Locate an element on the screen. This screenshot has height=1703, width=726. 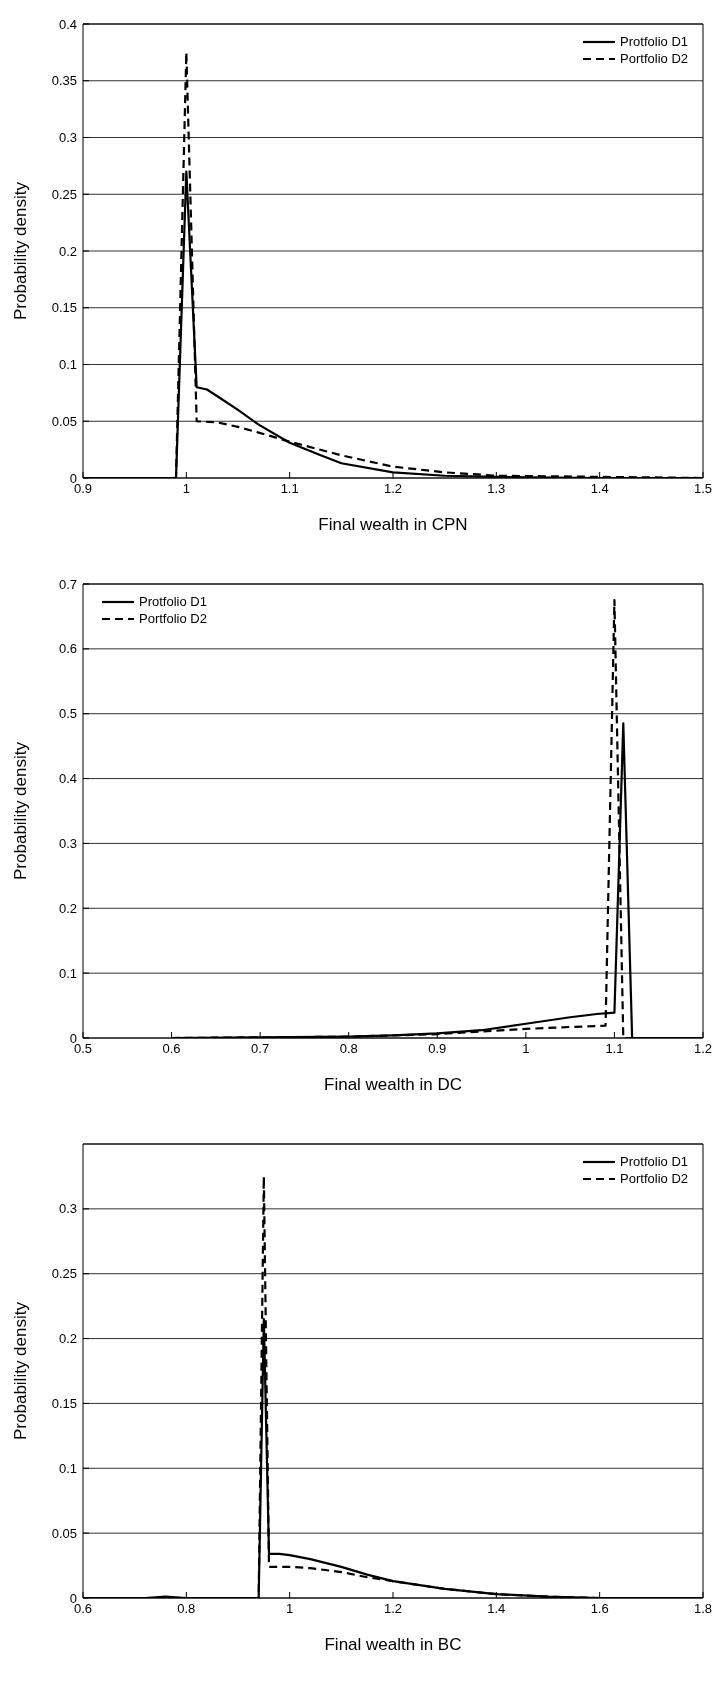
x-tick-label: 1.3 is located at coordinates (496, 489).